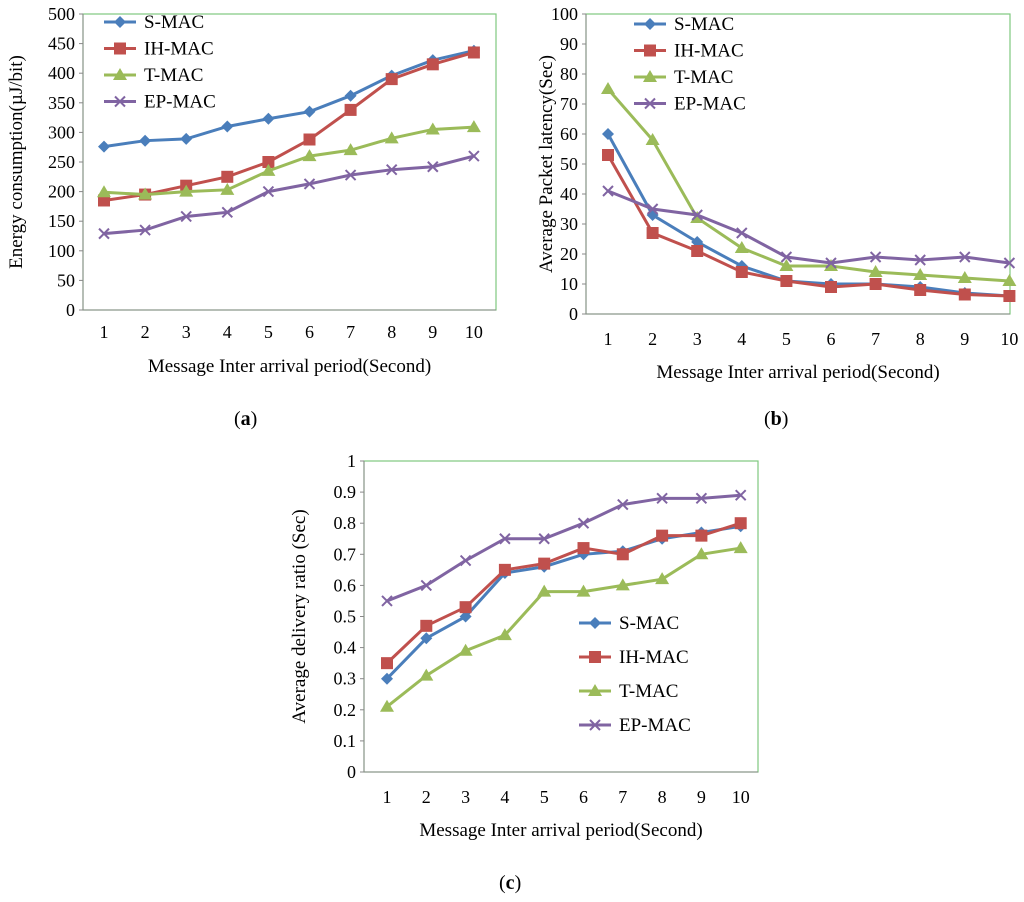  I want to click on caption-c: (c), so click(510, 883).